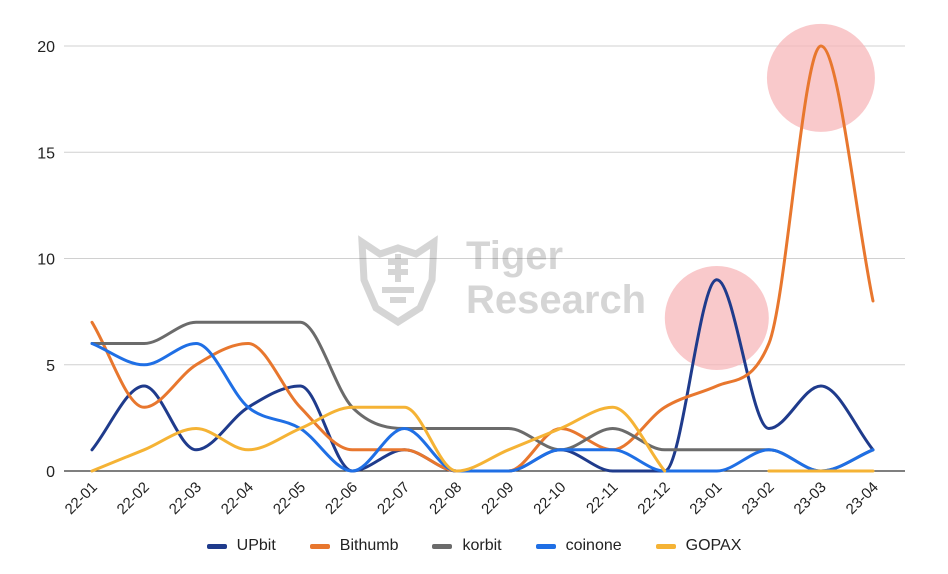  What do you see at coordinates (46, 47) in the screenshot?
I see `y-tick-label: 20` at bounding box center [46, 47].